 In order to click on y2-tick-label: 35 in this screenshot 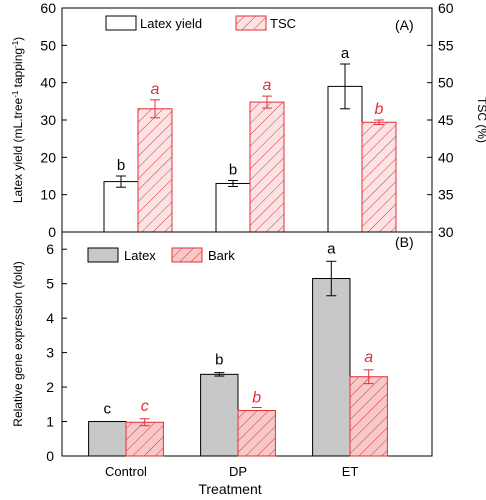, I will do `click(446, 195)`.